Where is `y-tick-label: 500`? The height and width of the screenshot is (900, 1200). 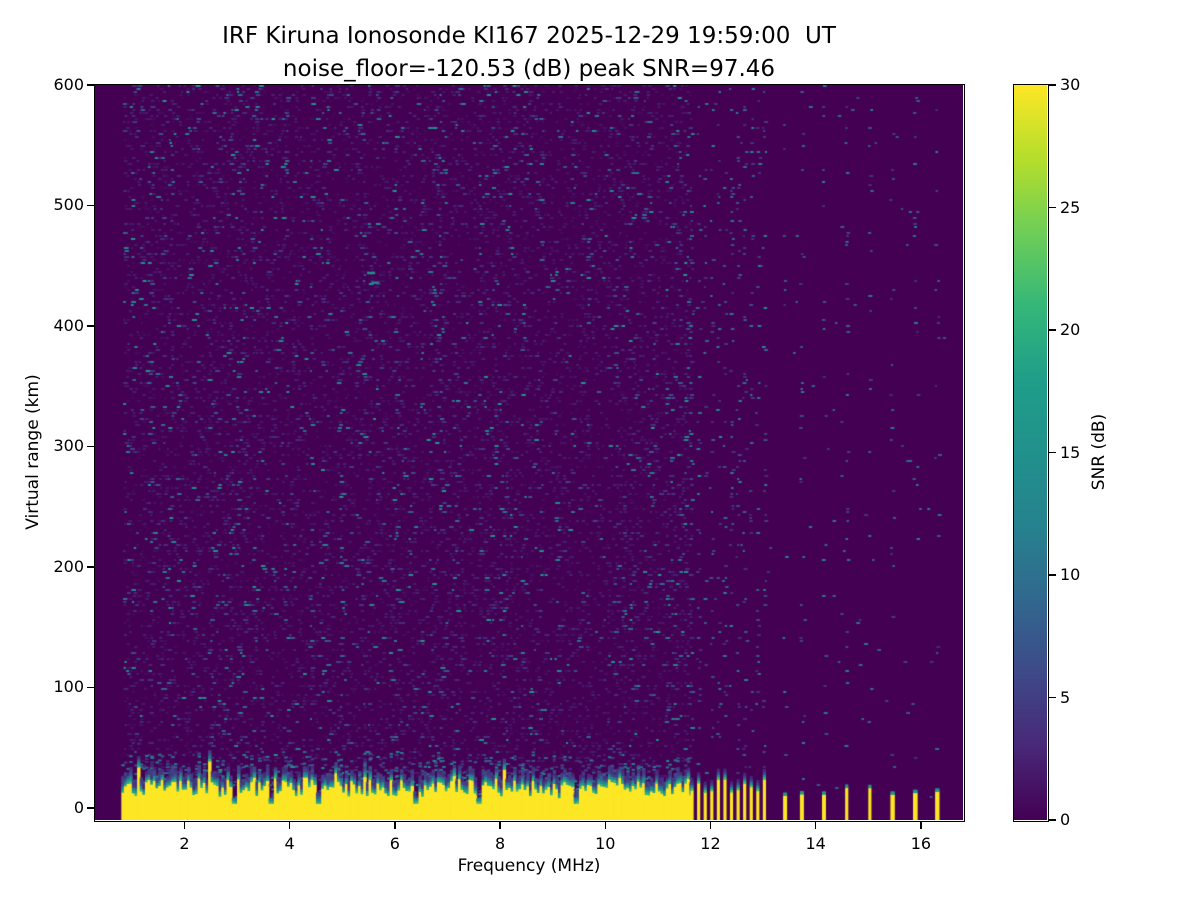
y-tick-label: 500 is located at coordinates (68, 205).